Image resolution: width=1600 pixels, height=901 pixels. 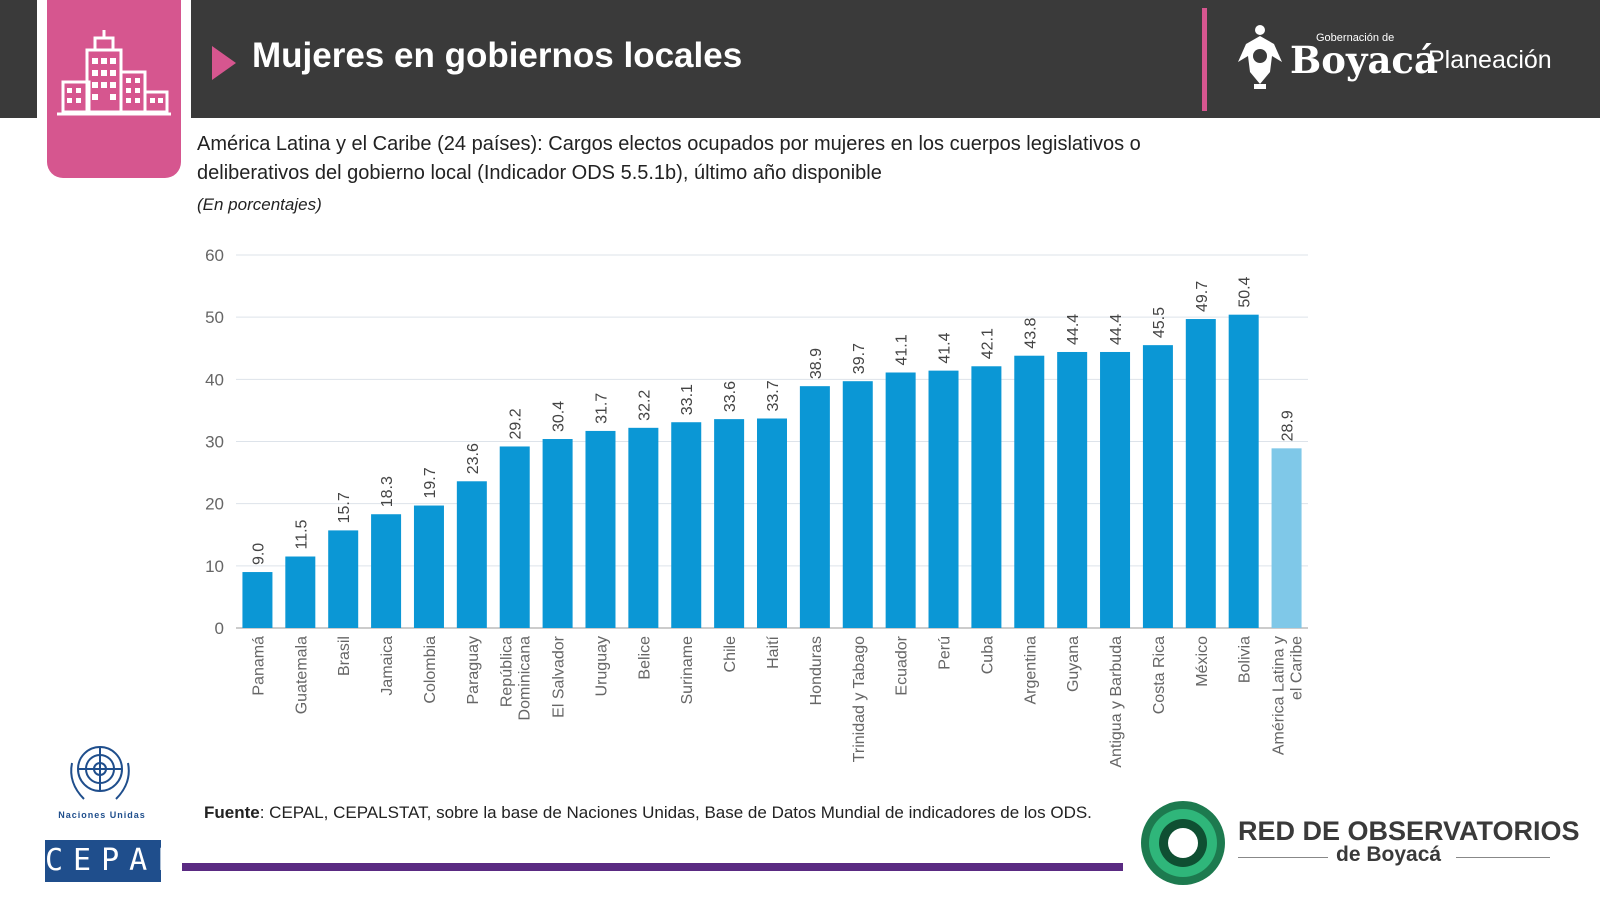 I want to click on x-tick-label: Guatemala, so click(x=301, y=675).